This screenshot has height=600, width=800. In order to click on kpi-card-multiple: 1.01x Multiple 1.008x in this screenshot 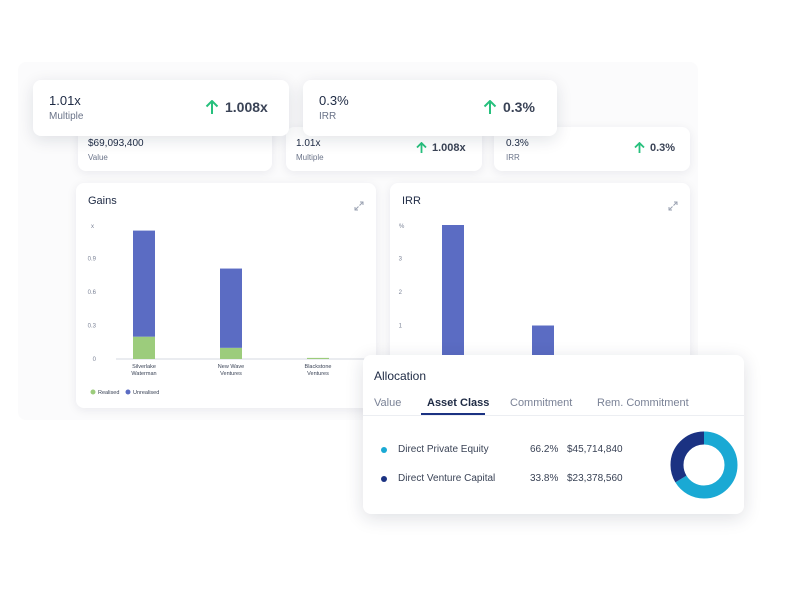, I will do `click(161, 108)`.